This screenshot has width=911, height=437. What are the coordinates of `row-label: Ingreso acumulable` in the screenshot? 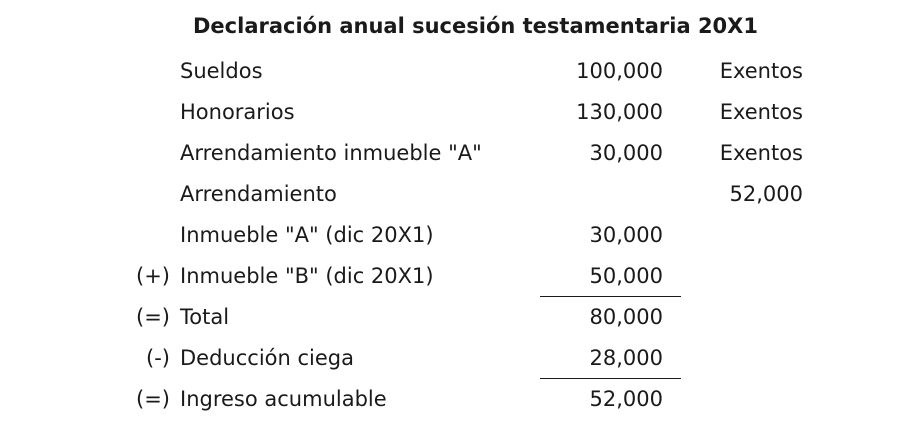 It's located at (283, 399).